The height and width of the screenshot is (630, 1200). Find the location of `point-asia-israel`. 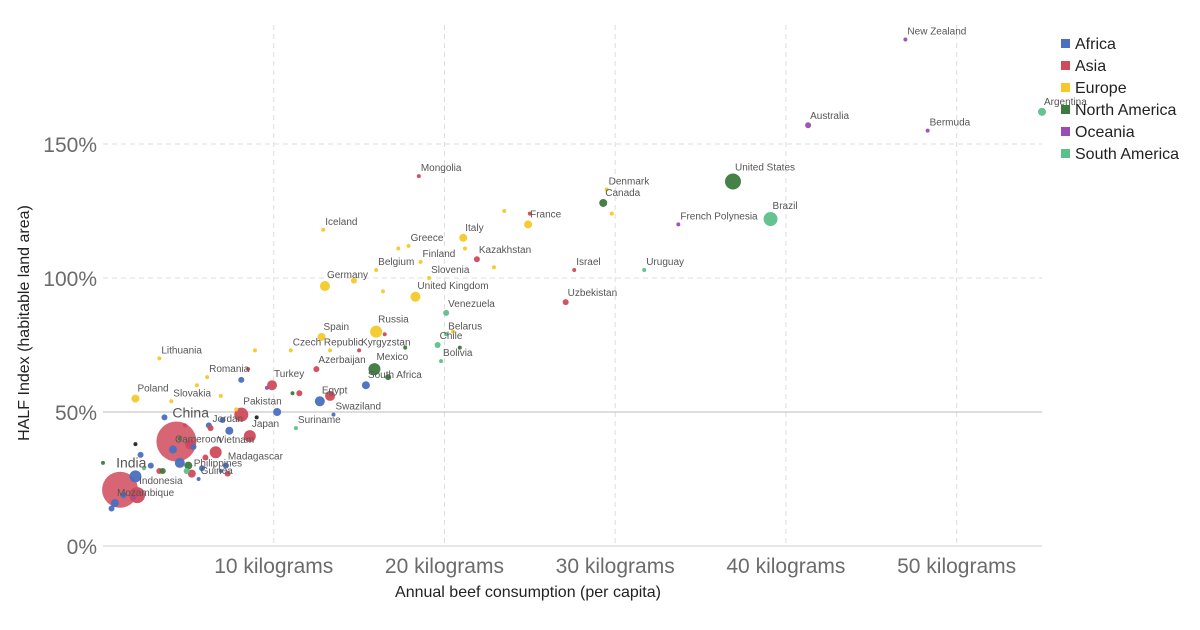

point-asia-israel is located at coordinates (574, 269).